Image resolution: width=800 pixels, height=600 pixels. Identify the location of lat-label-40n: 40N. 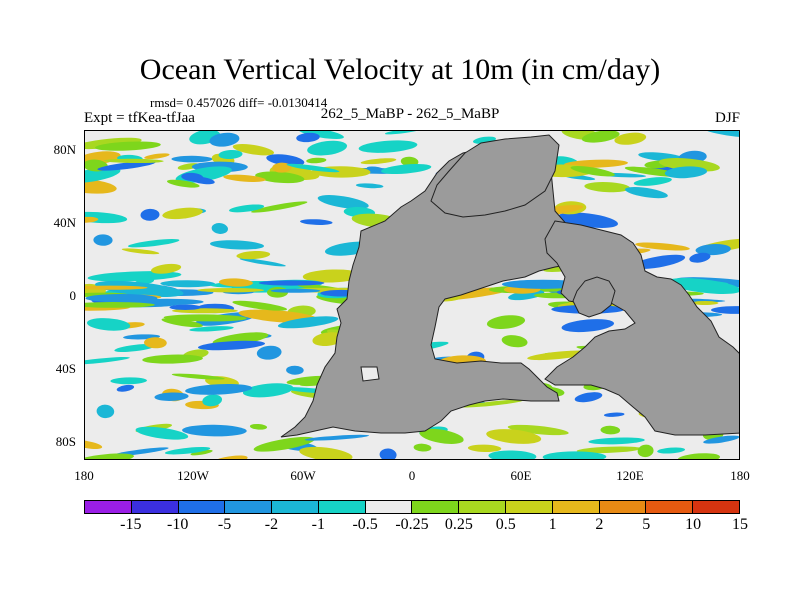
(64, 222).